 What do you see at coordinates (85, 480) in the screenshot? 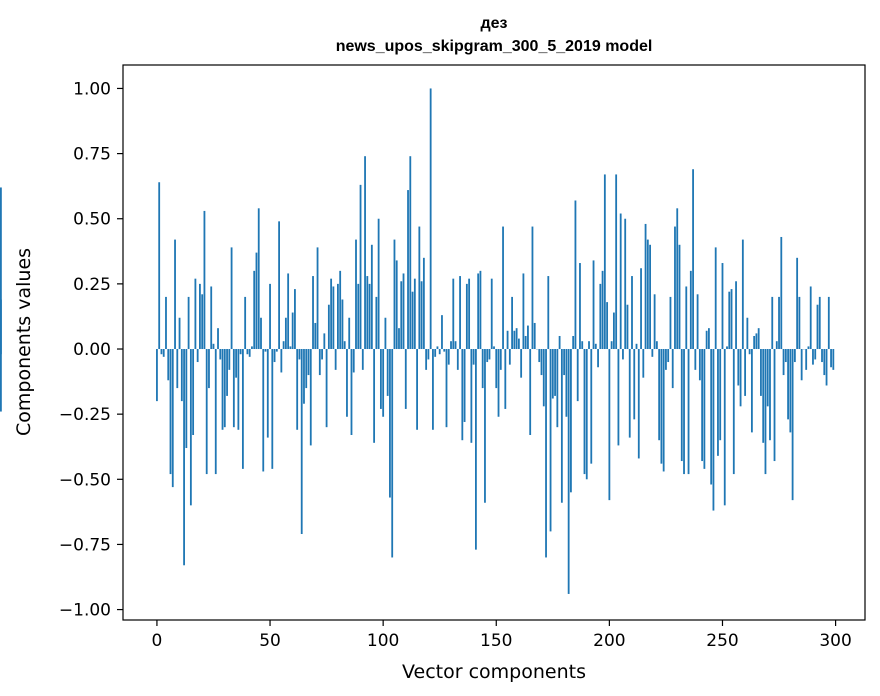
I see `y-tick-label: −0.50` at bounding box center [85, 480].